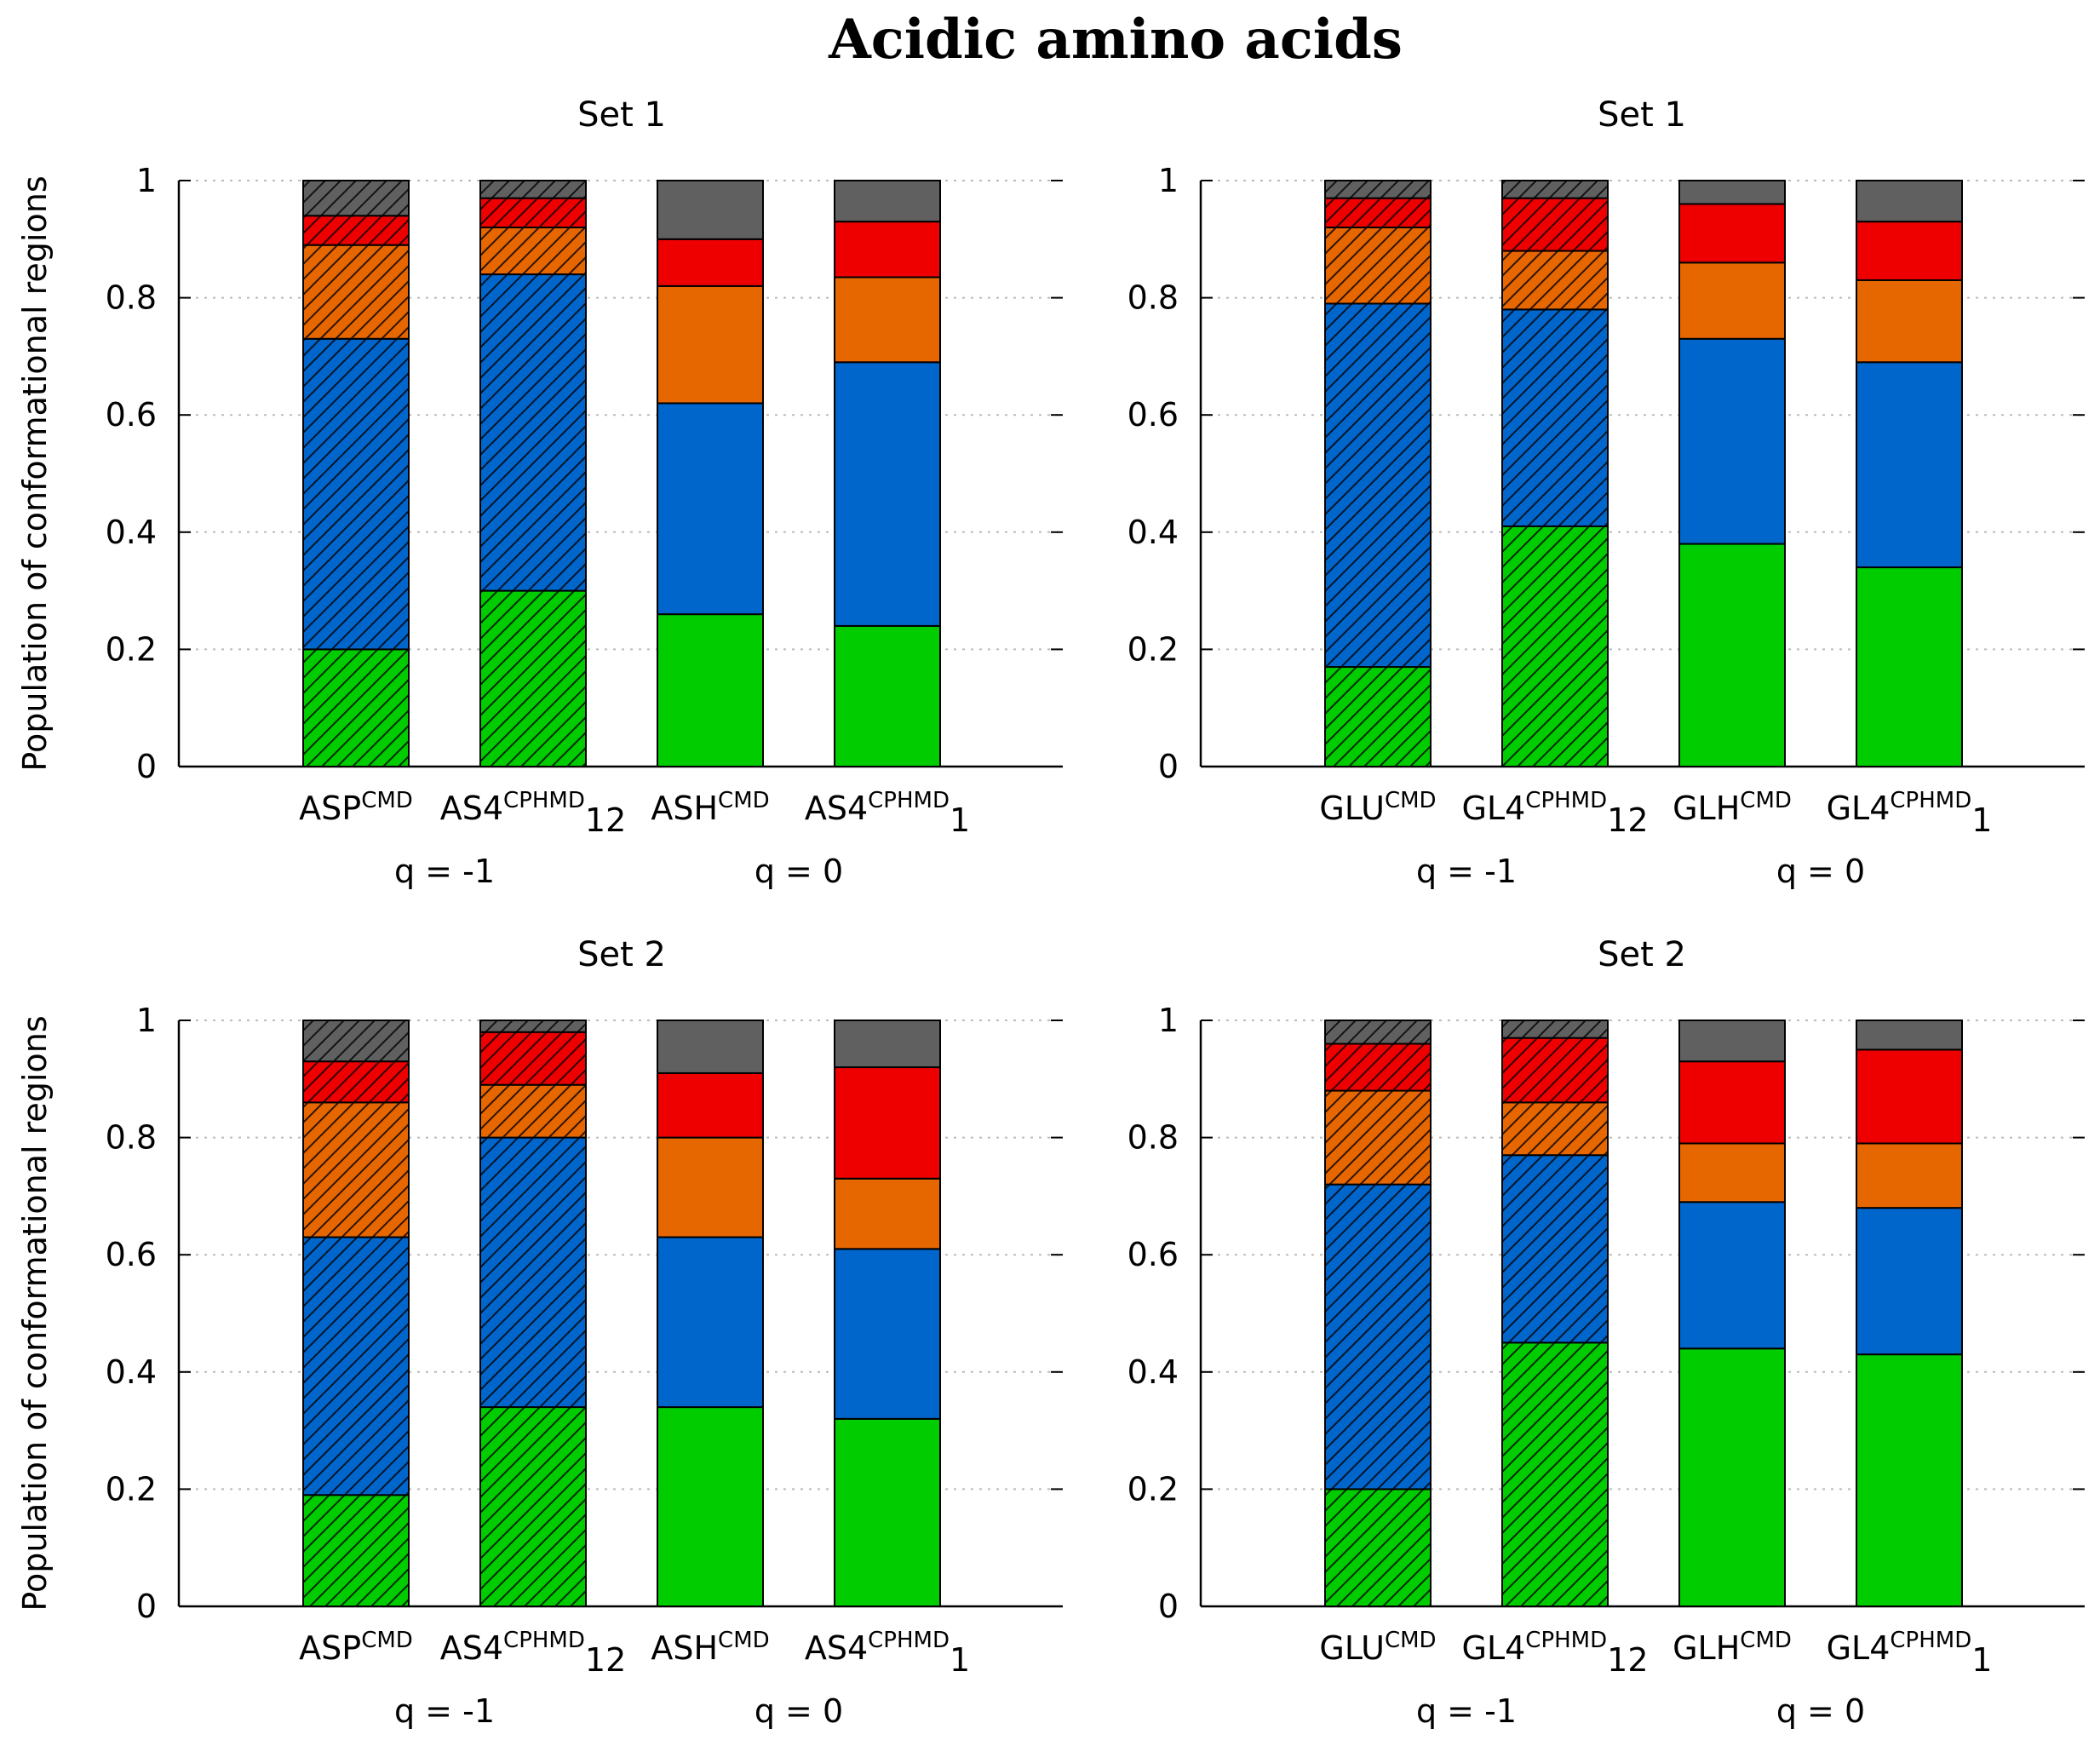 The image size is (2100, 1752). What do you see at coordinates (1732, 1648) in the screenshot?
I see `x-tick-label: GLHCMD` at bounding box center [1732, 1648].